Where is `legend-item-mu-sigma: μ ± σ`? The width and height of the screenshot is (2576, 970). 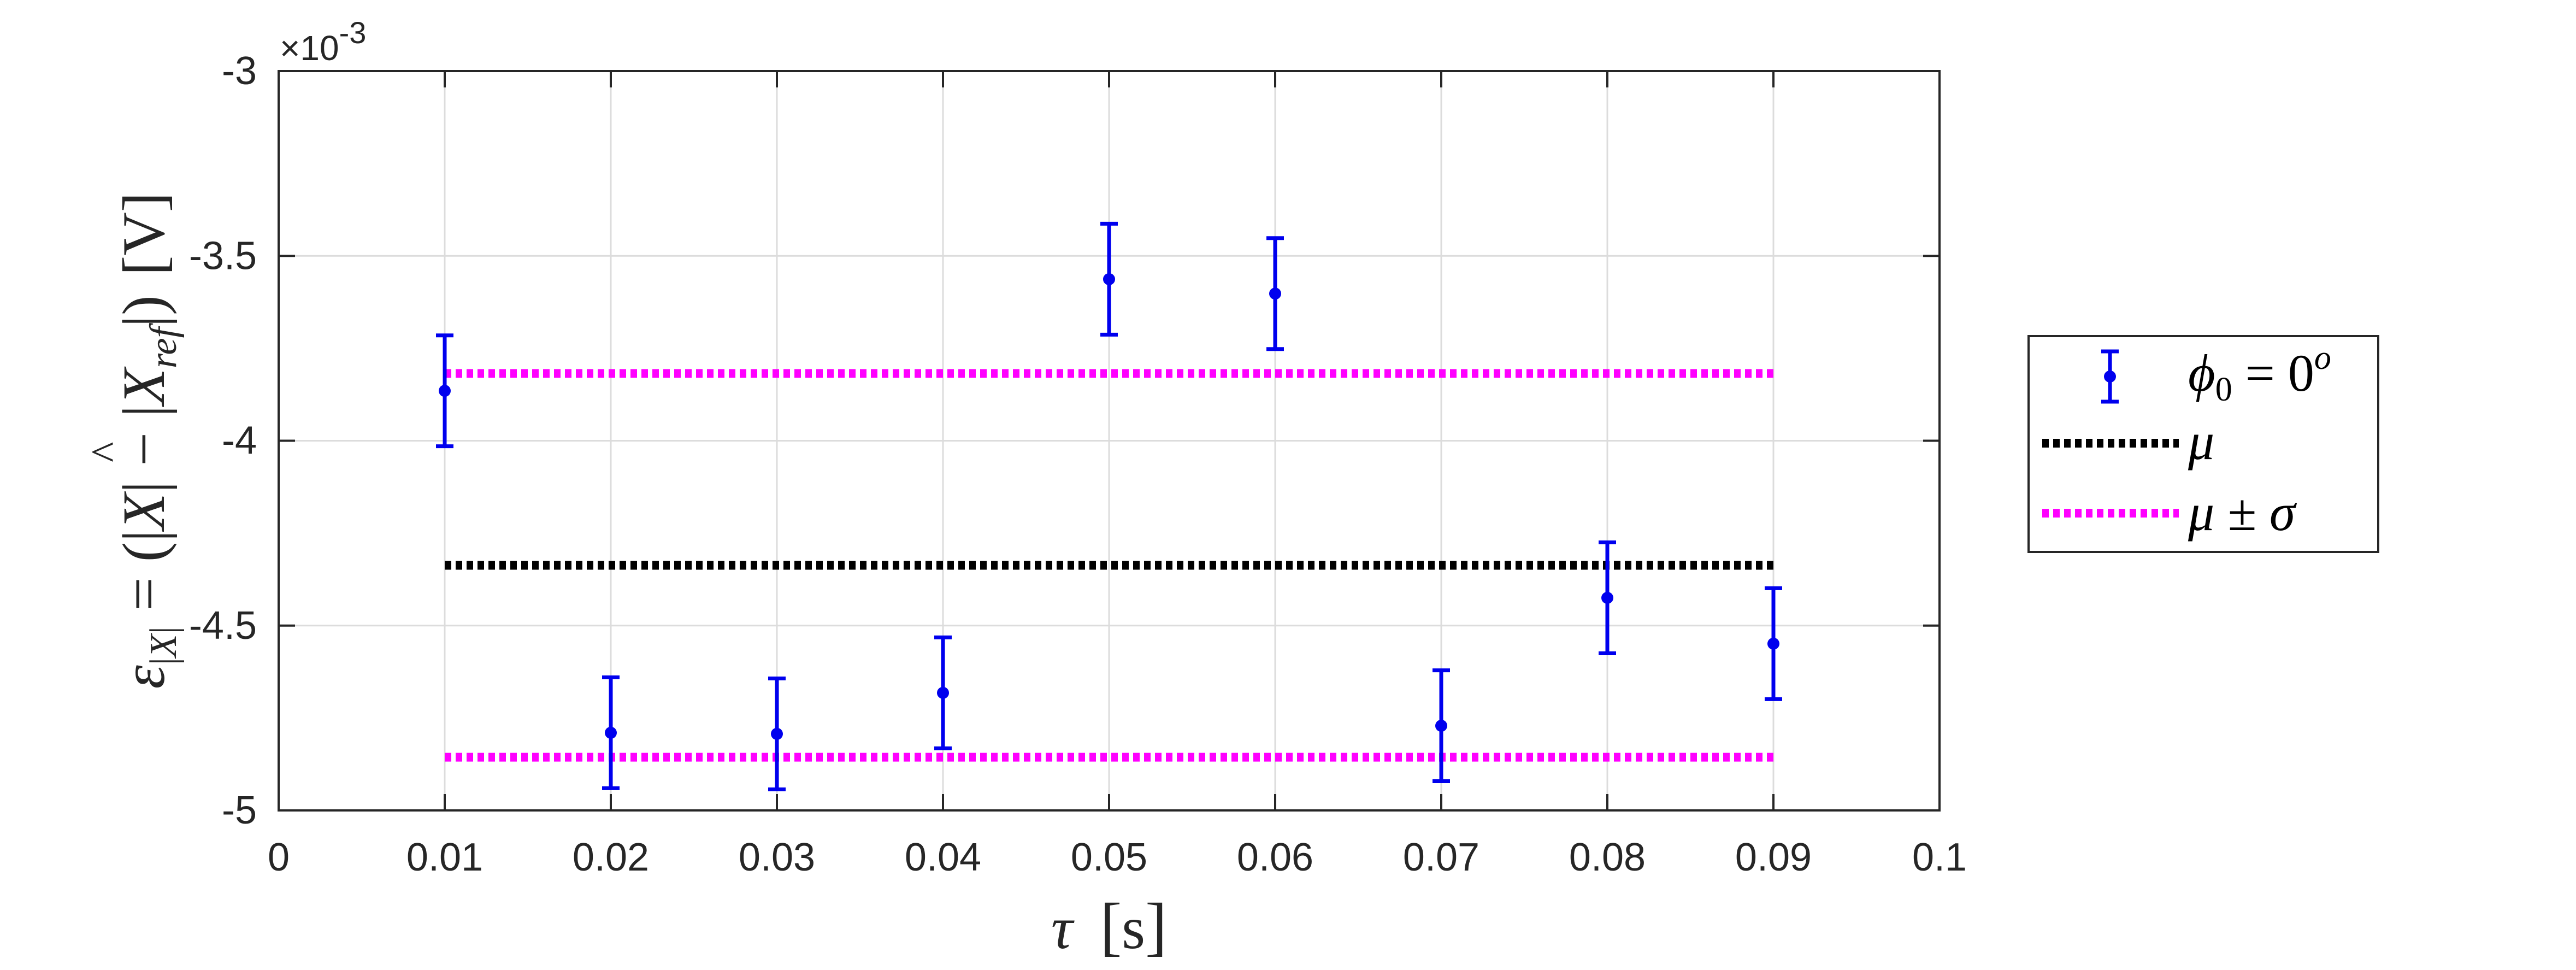
legend-item-mu-sigma: μ ± σ is located at coordinates (2169, 513).